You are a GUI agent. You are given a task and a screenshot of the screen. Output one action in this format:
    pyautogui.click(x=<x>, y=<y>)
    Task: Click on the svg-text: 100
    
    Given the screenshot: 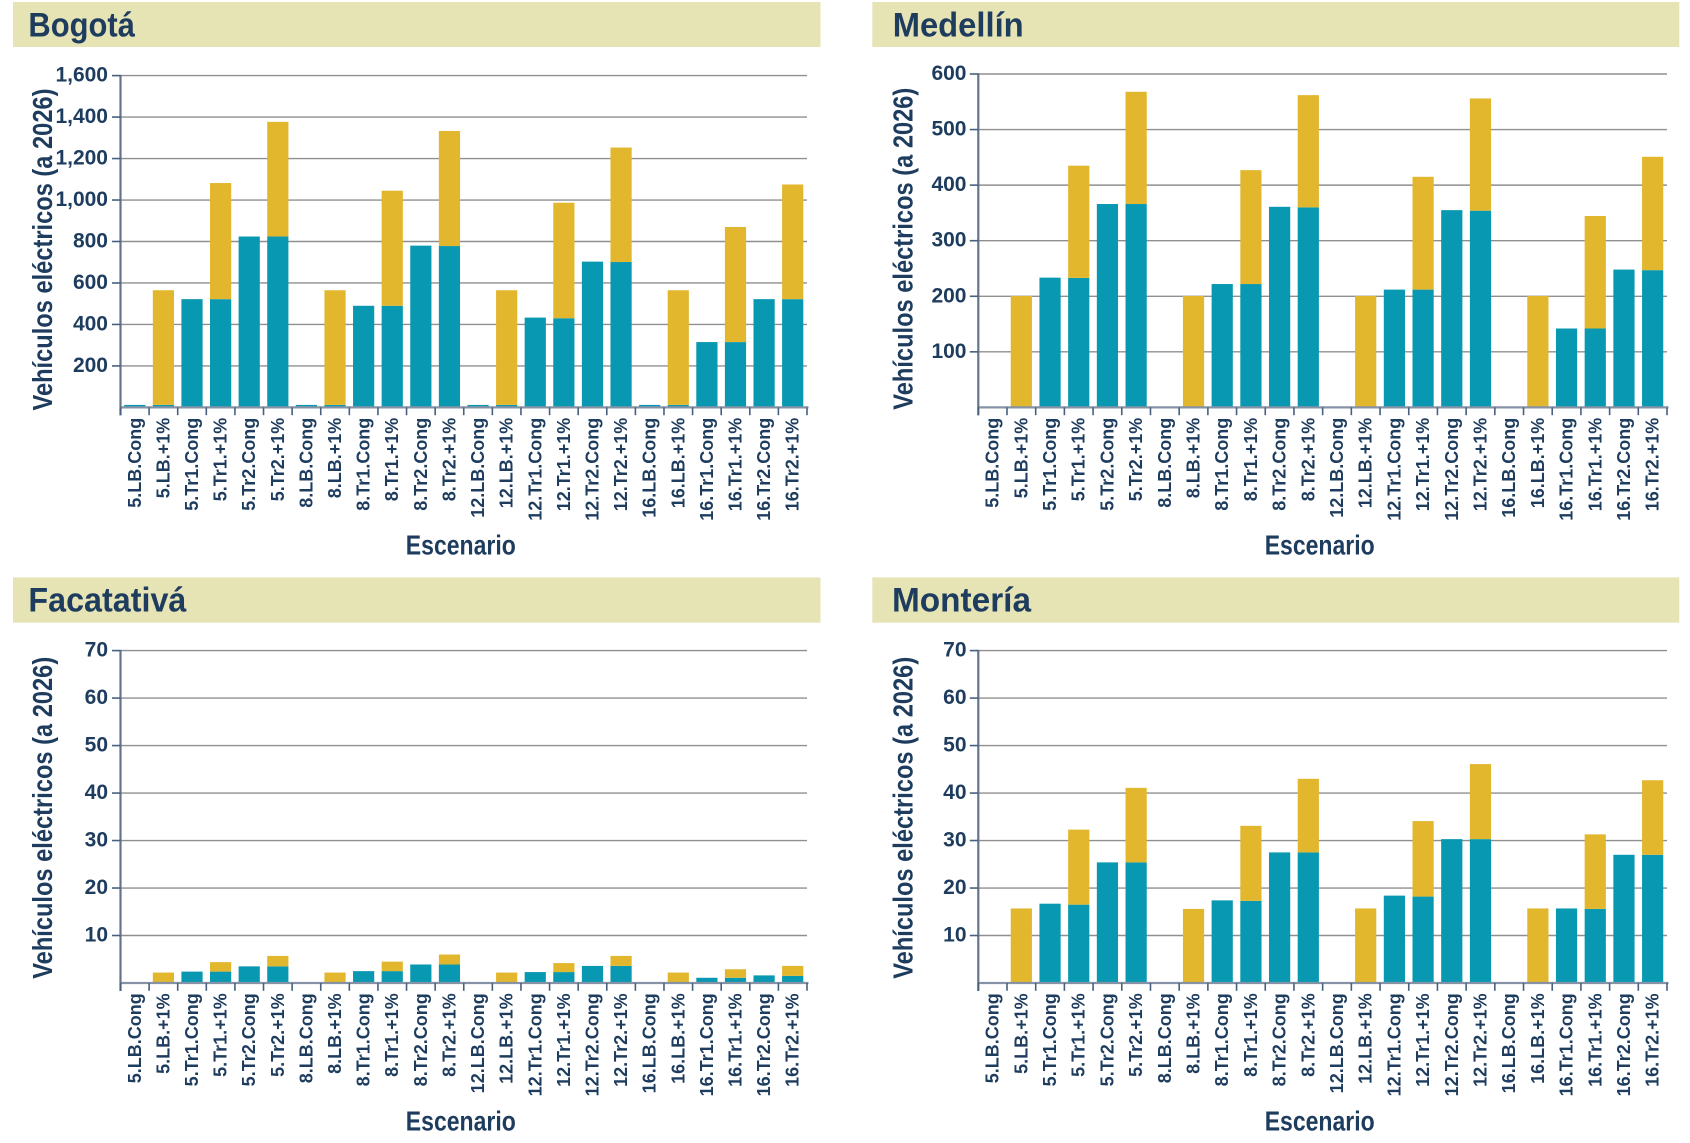 What is the action you would take?
    pyautogui.click(x=948, y=351)
    